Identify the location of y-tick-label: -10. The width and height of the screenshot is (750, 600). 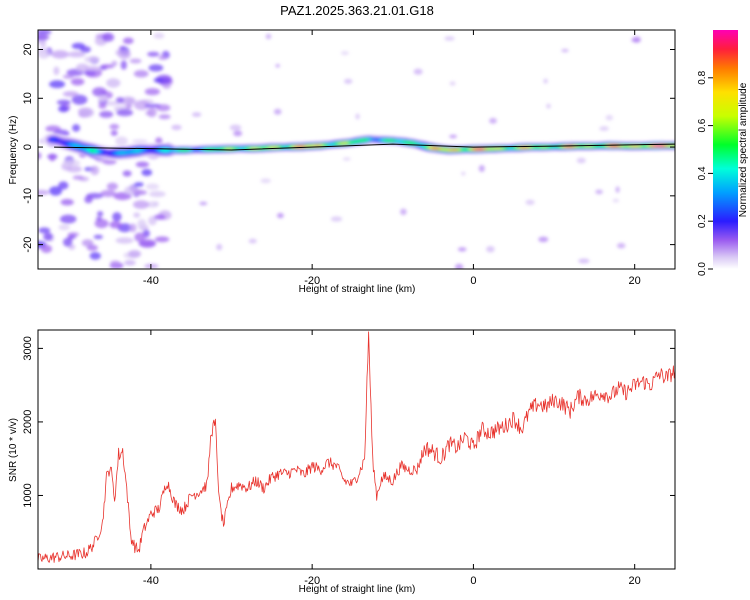
(28, 196).